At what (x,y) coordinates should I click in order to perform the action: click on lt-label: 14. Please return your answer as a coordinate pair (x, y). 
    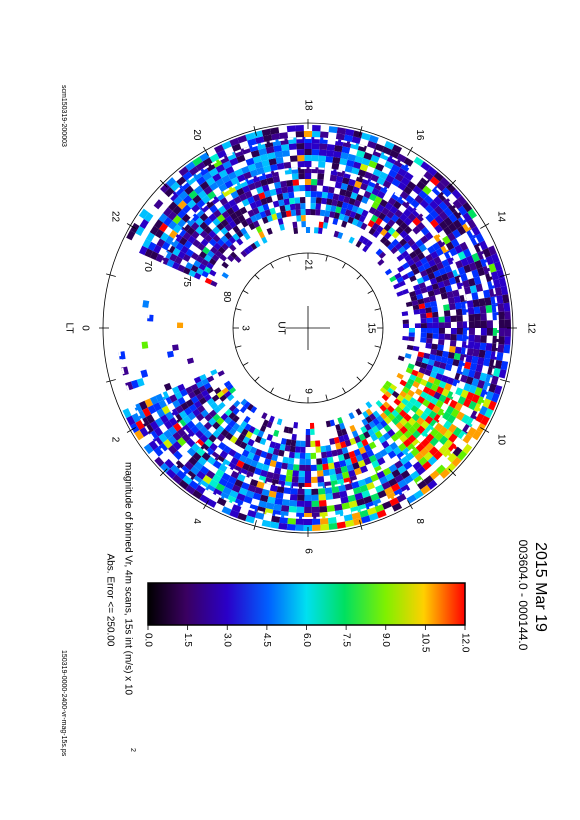
    Looking at the image, I should click on (500, 217).